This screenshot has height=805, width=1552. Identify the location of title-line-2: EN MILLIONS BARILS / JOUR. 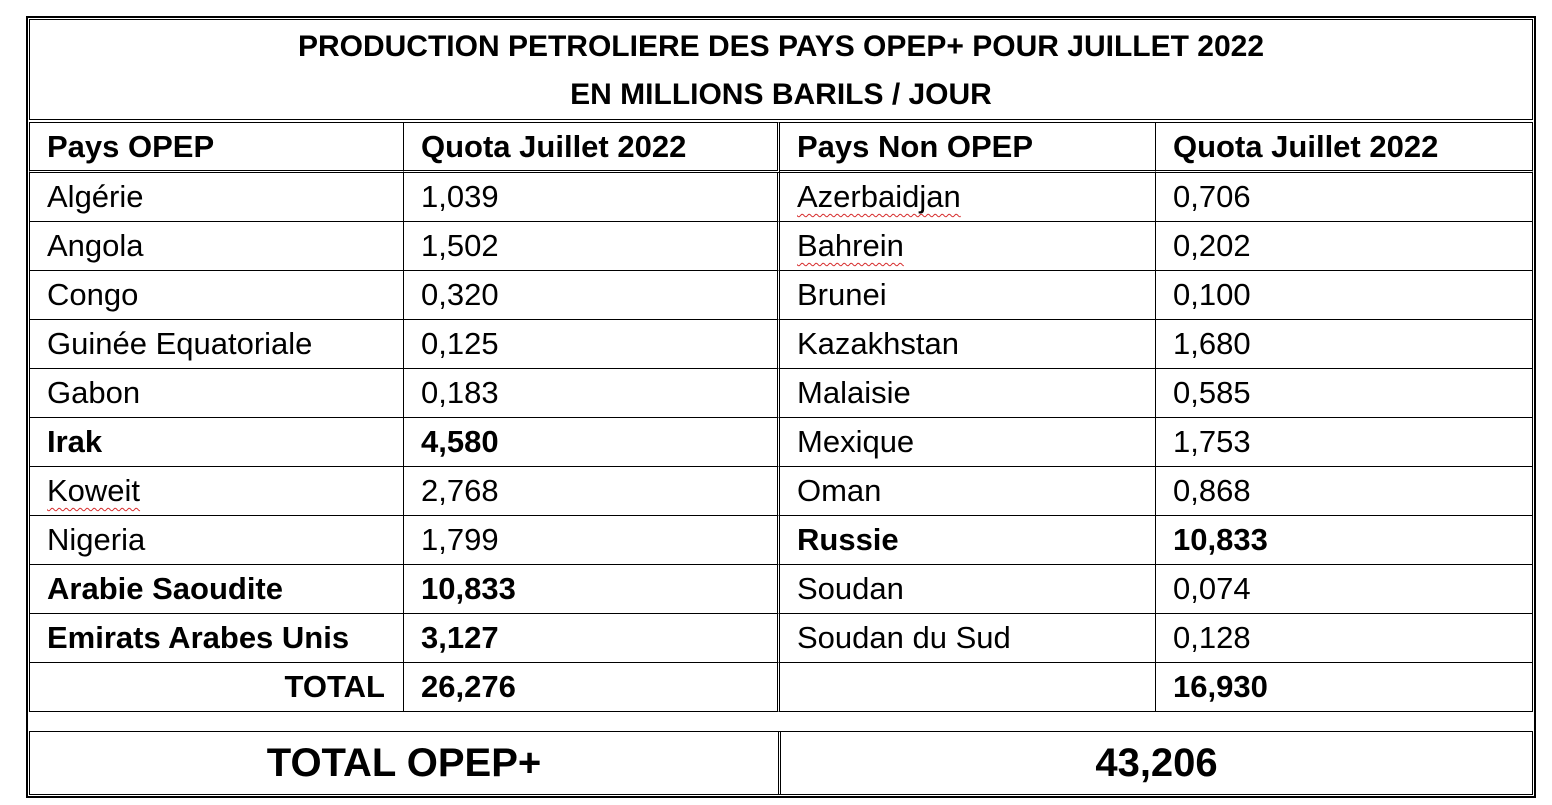
(781, 94).